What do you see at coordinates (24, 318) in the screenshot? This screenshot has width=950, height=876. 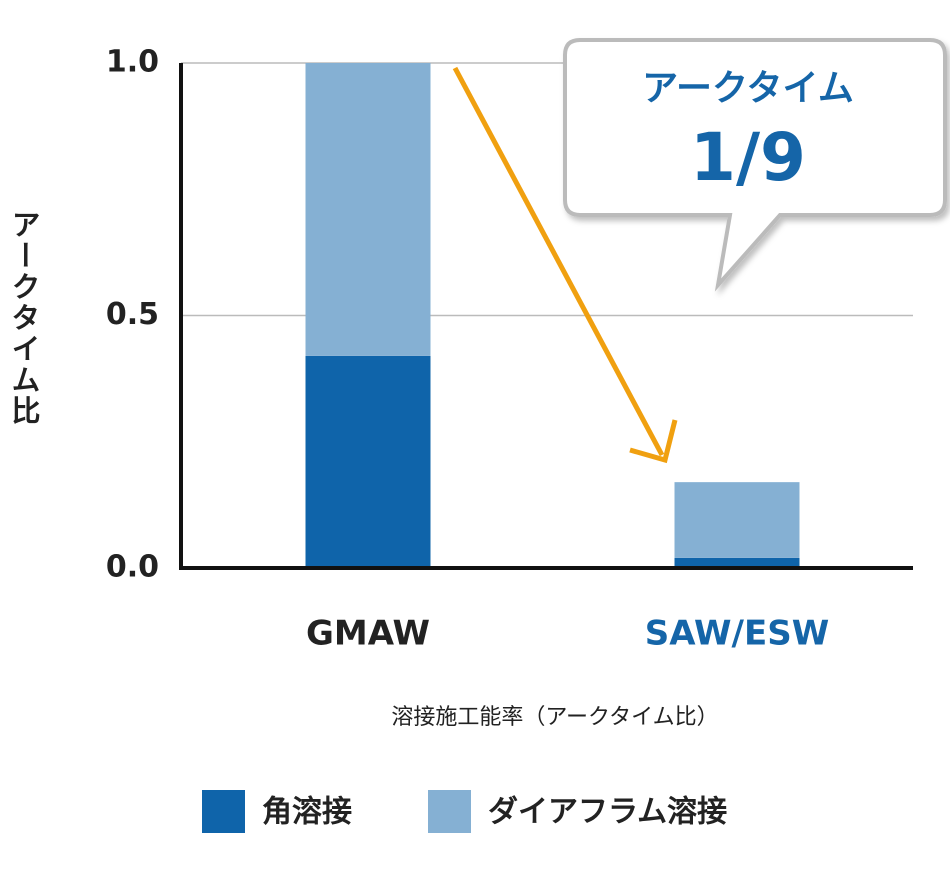 I see `y-axis-label: アークタイム比` at bounding box center [24, 318].